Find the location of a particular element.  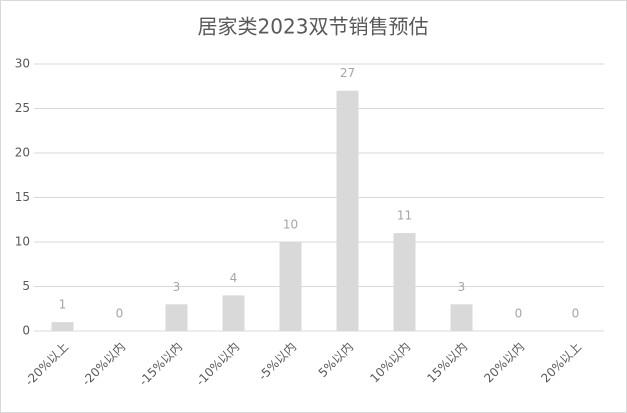

value-label: 10 is located at coordinates (290, 225).